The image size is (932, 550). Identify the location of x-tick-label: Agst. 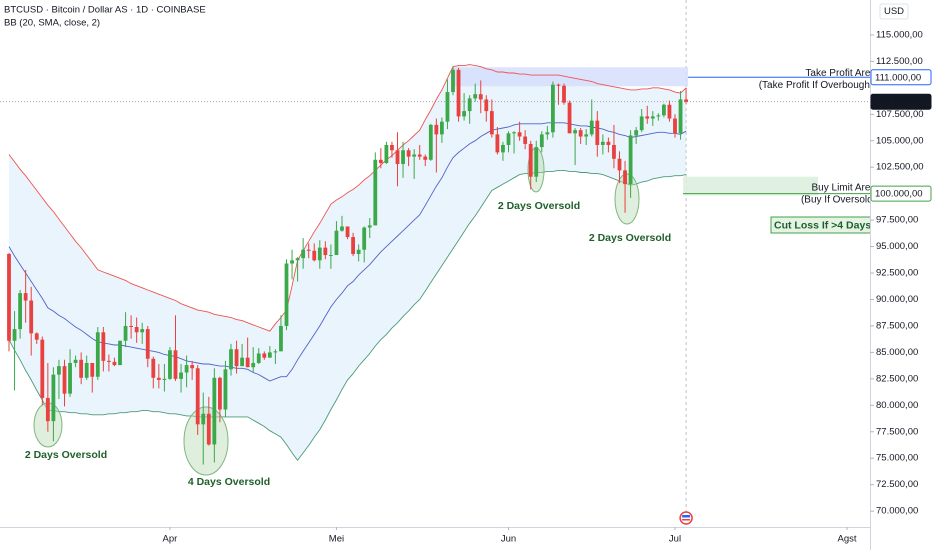
(847, 539).